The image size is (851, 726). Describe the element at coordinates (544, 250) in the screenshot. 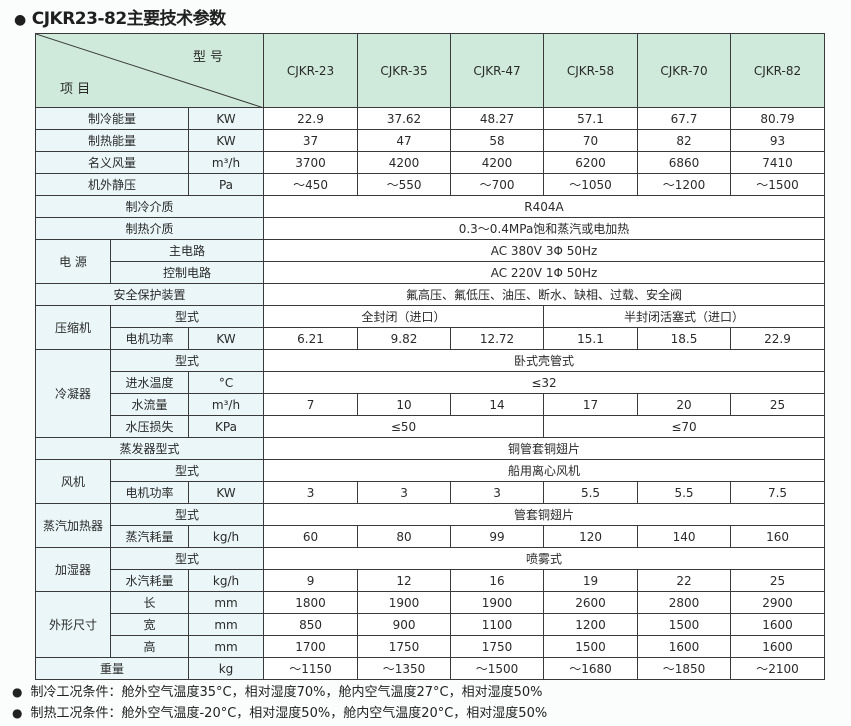

I see `value-cell: AC 380V 3Φ 50Hz` at that location.